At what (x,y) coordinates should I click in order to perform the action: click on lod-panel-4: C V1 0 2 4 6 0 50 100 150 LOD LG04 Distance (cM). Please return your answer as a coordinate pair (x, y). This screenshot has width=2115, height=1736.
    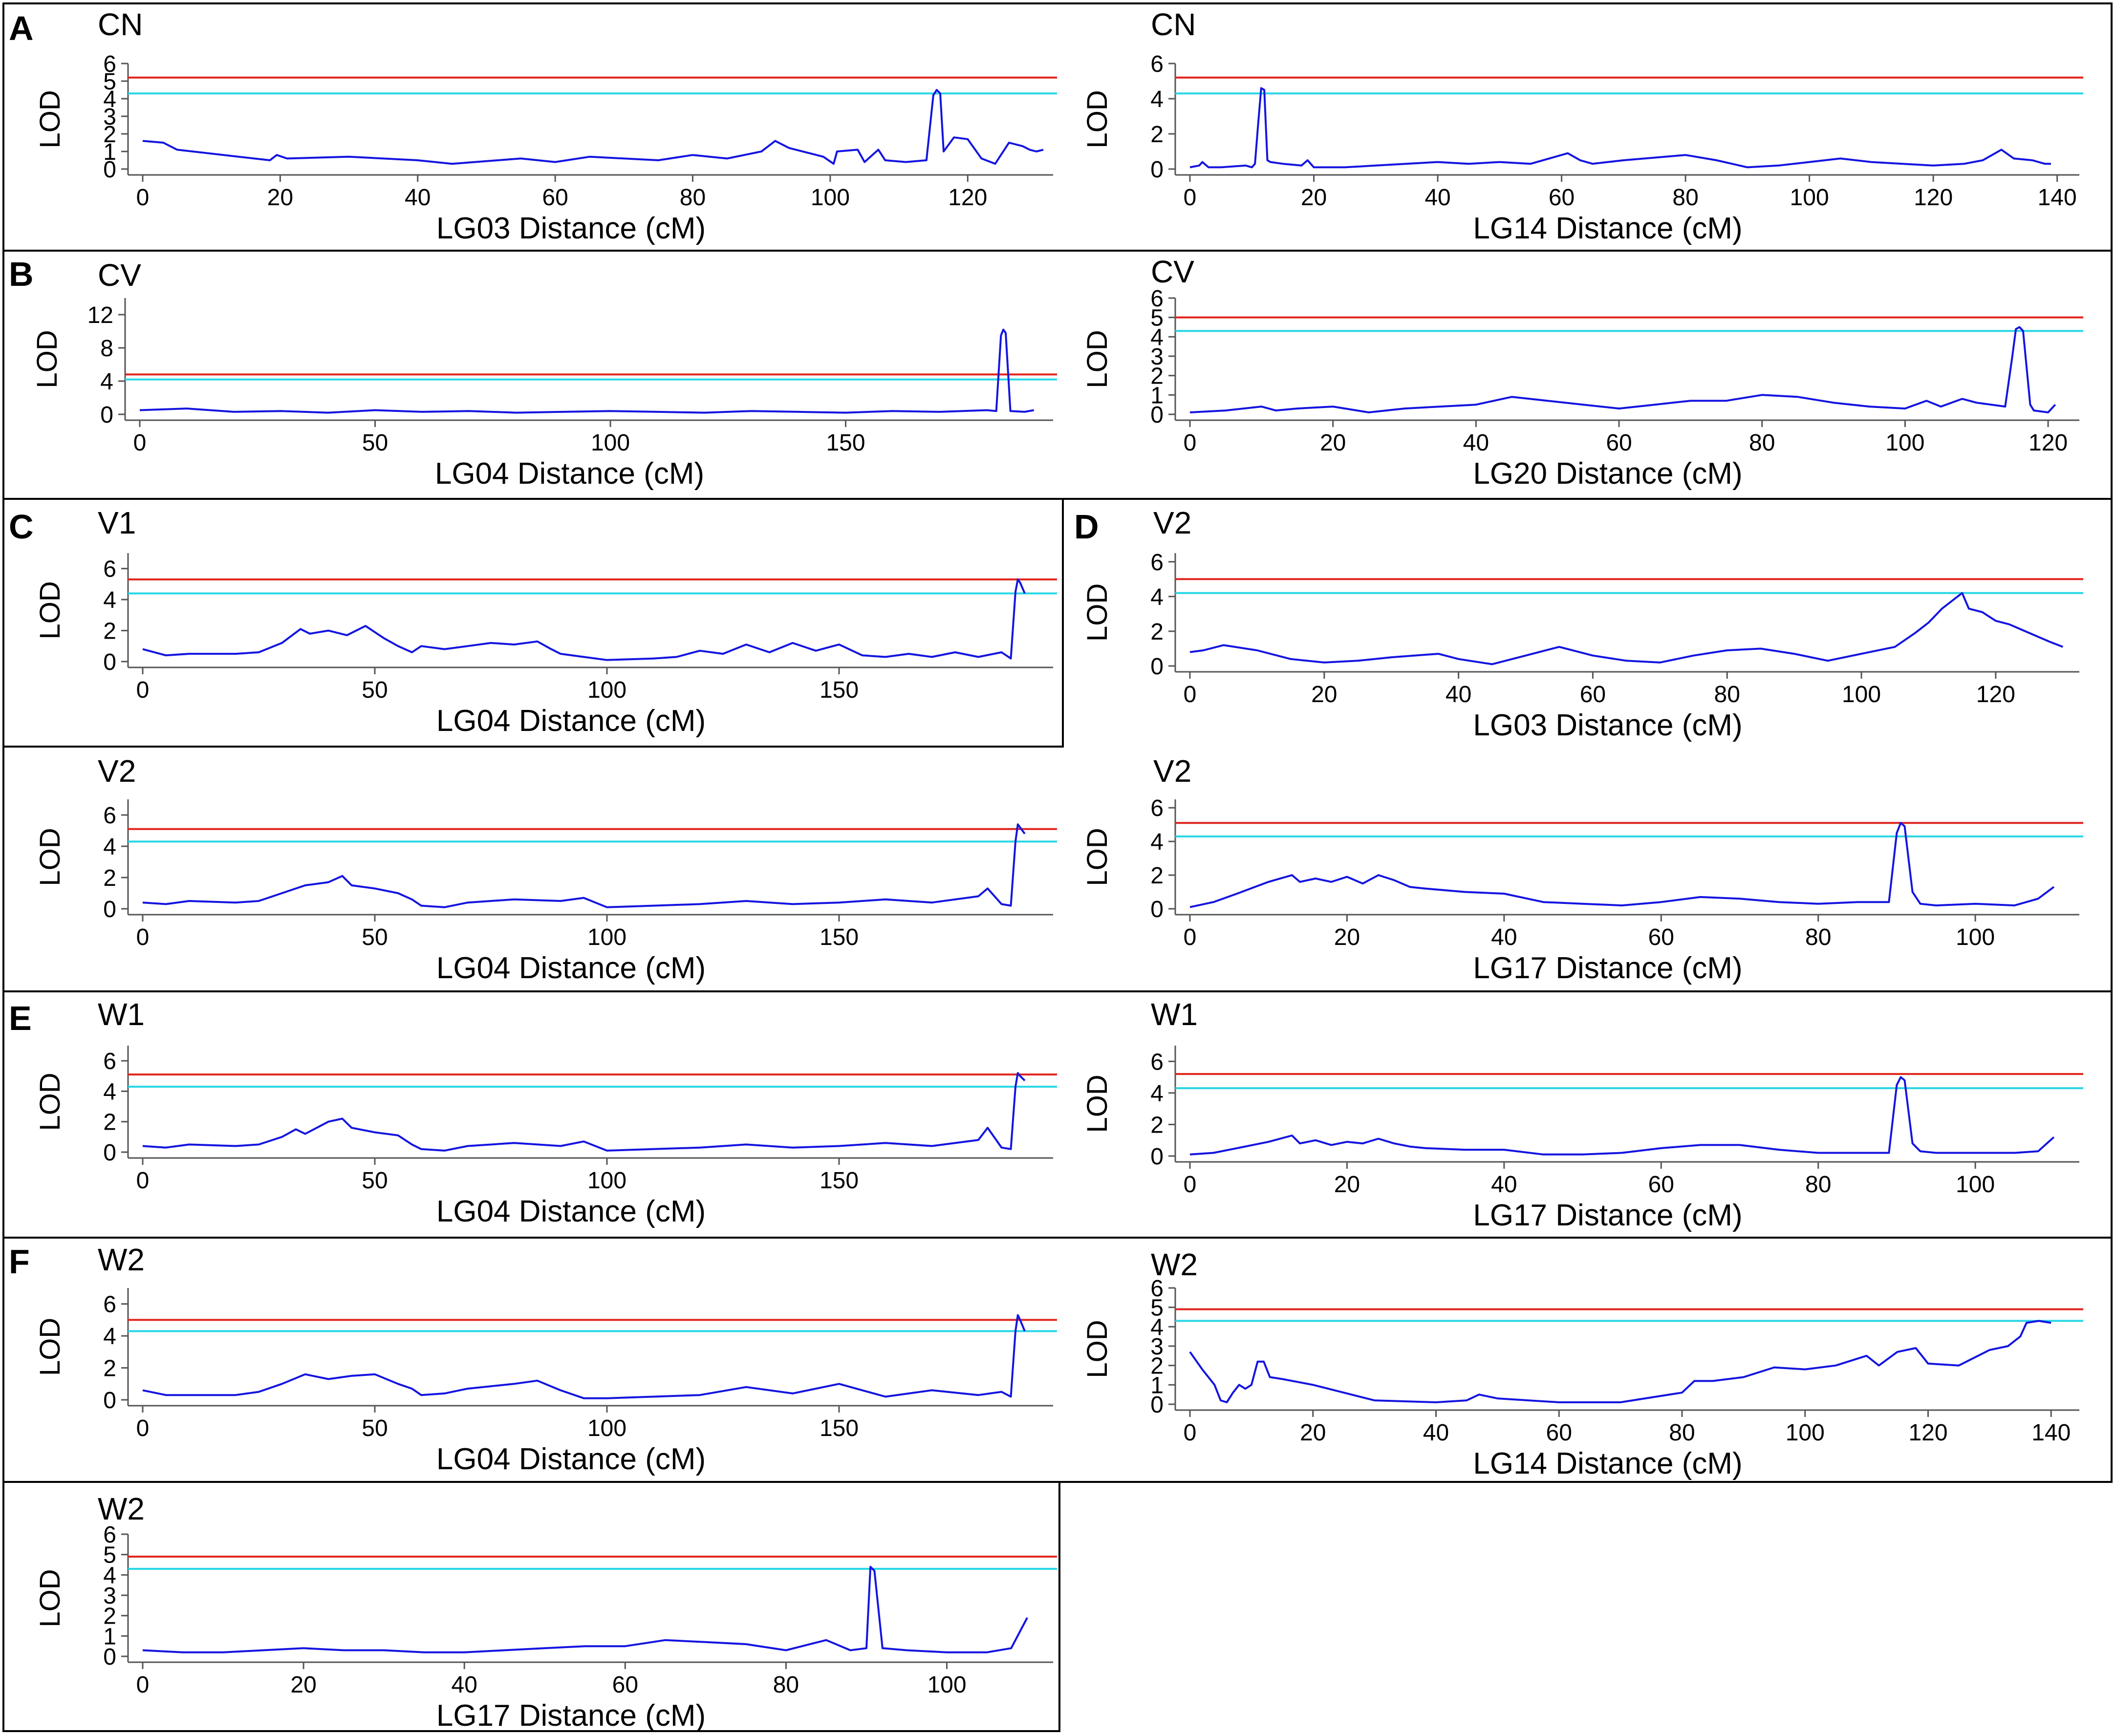
    Looking at the image, I should click on (533, 621).